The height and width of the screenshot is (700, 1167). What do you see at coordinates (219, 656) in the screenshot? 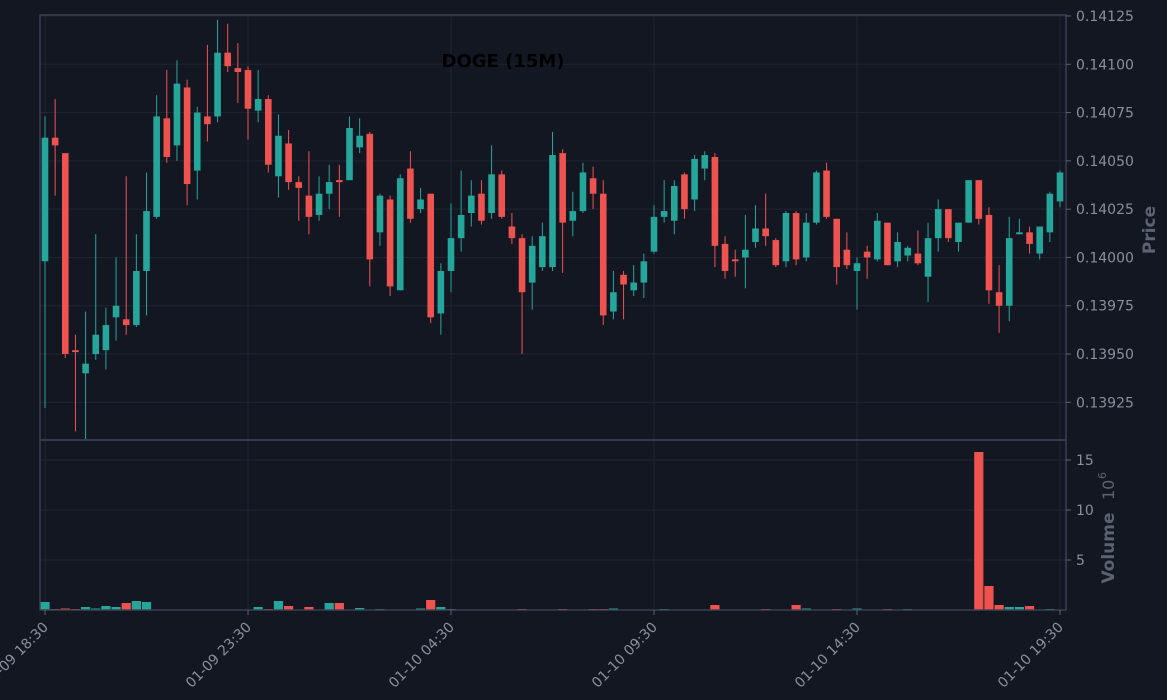
I see `time-tick-label: 01-09 23:30` at bounding box center [219, 656].